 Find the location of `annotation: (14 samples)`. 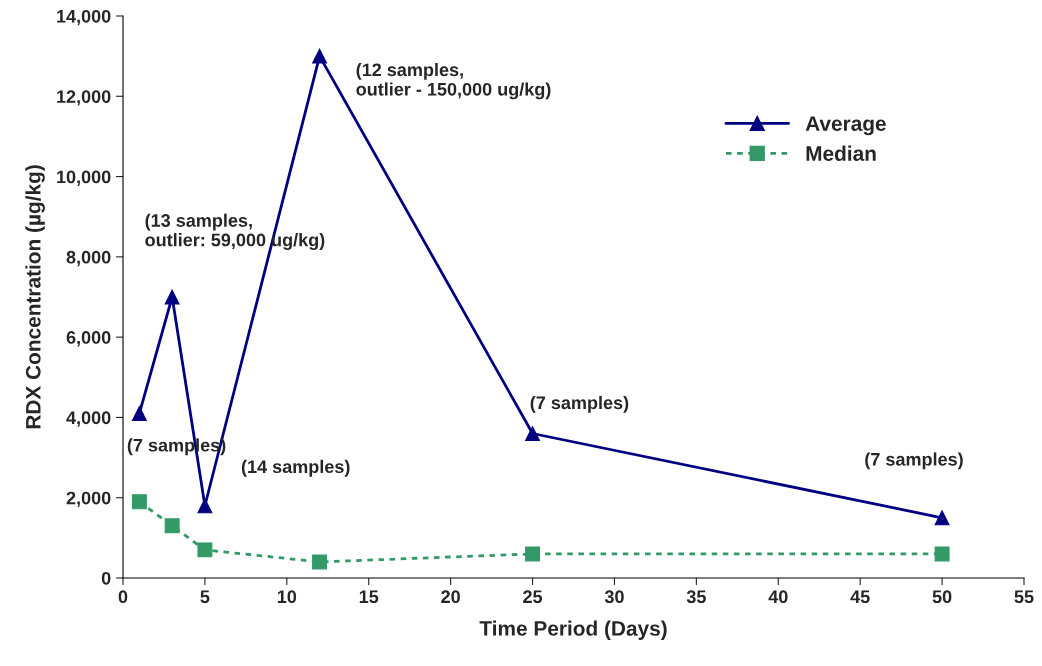

annotation: (14 samples) is located at coordinates (295, 468).